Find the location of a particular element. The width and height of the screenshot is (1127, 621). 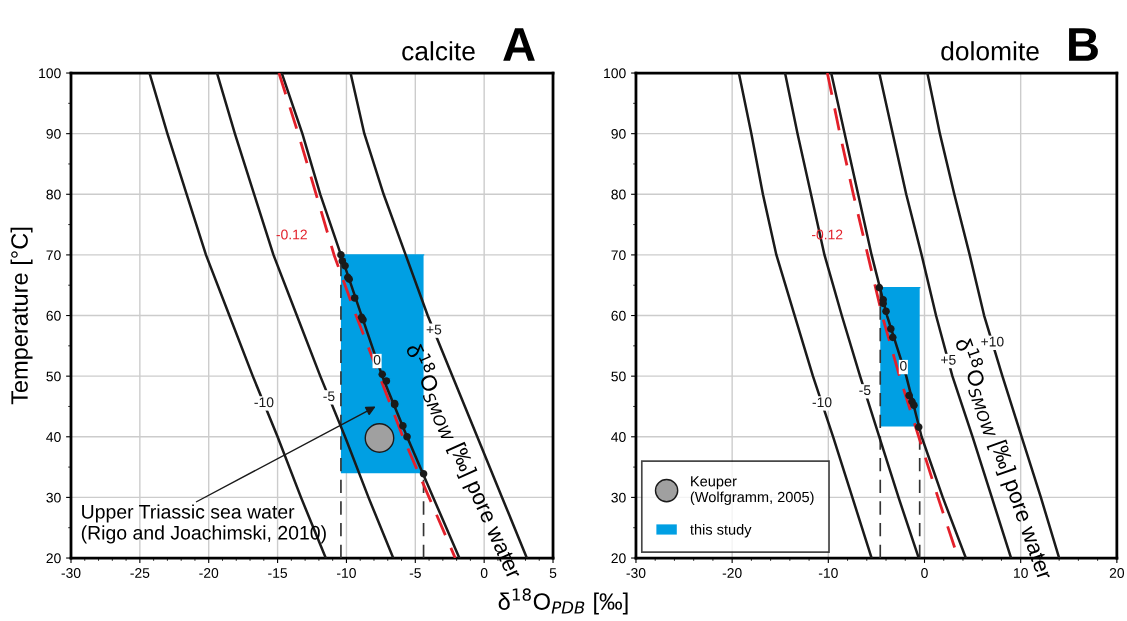

text: A is located at coordinates (519, 44).